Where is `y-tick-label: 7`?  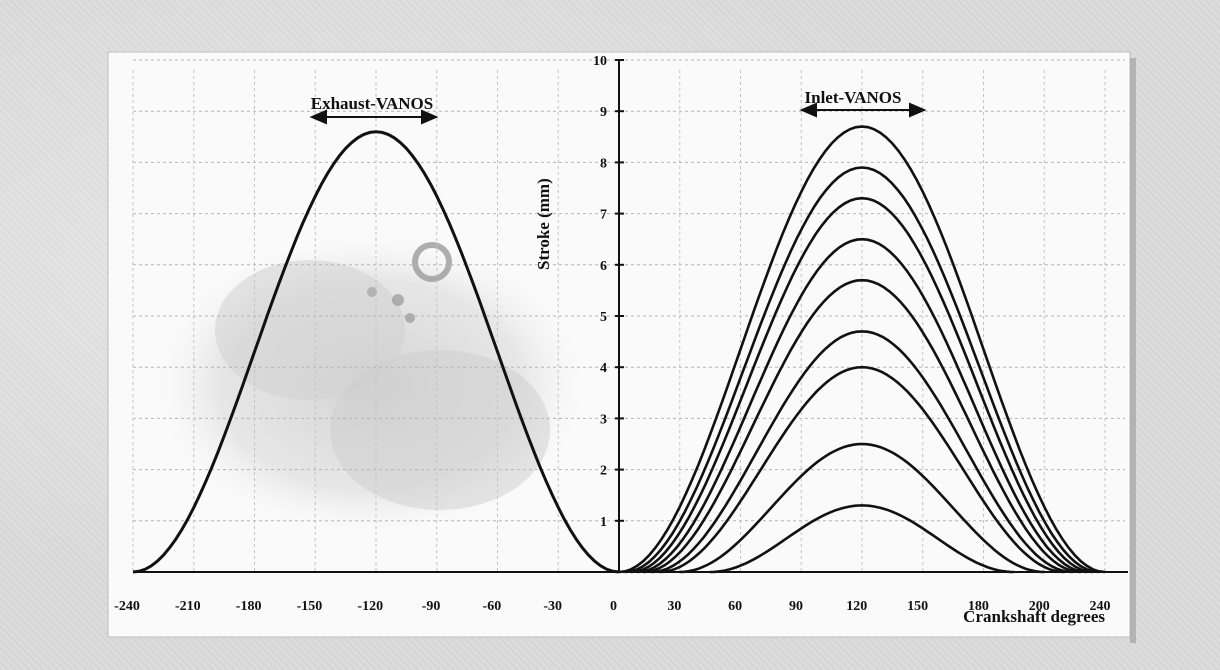 y-tick-label: 7 is located at coordinates (603, 215).